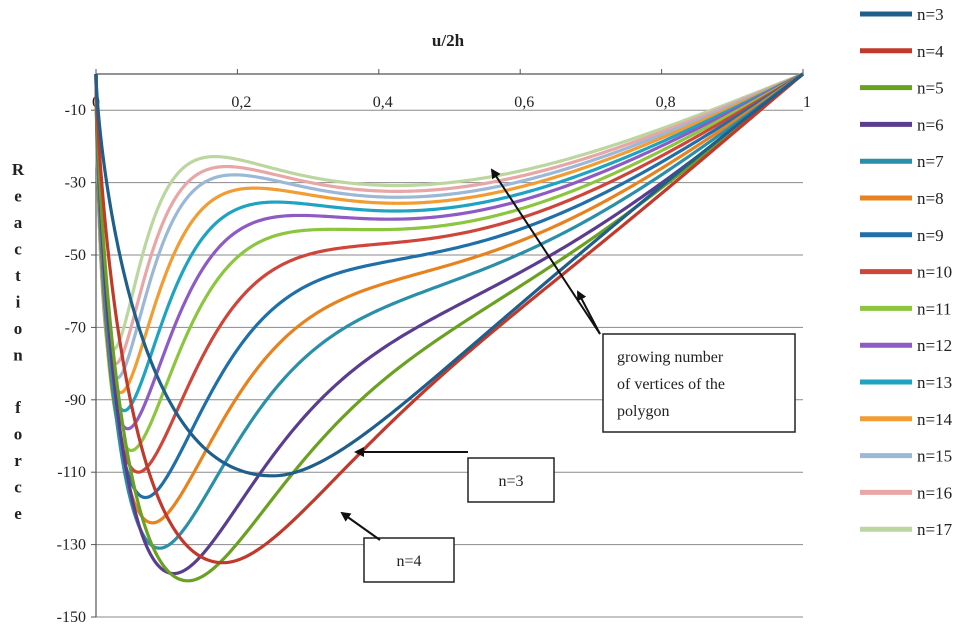 This screenshot has height=631, width=977. I want to click on legend-label: n=7, so click(930, 161).